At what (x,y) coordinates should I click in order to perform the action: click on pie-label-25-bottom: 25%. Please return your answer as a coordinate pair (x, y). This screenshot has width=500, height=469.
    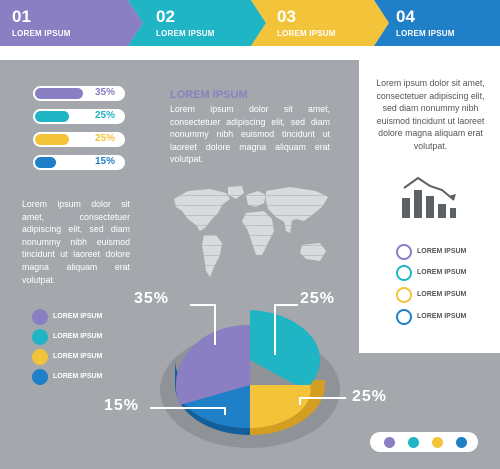
    Looking at the image, I should click on (370, 396).